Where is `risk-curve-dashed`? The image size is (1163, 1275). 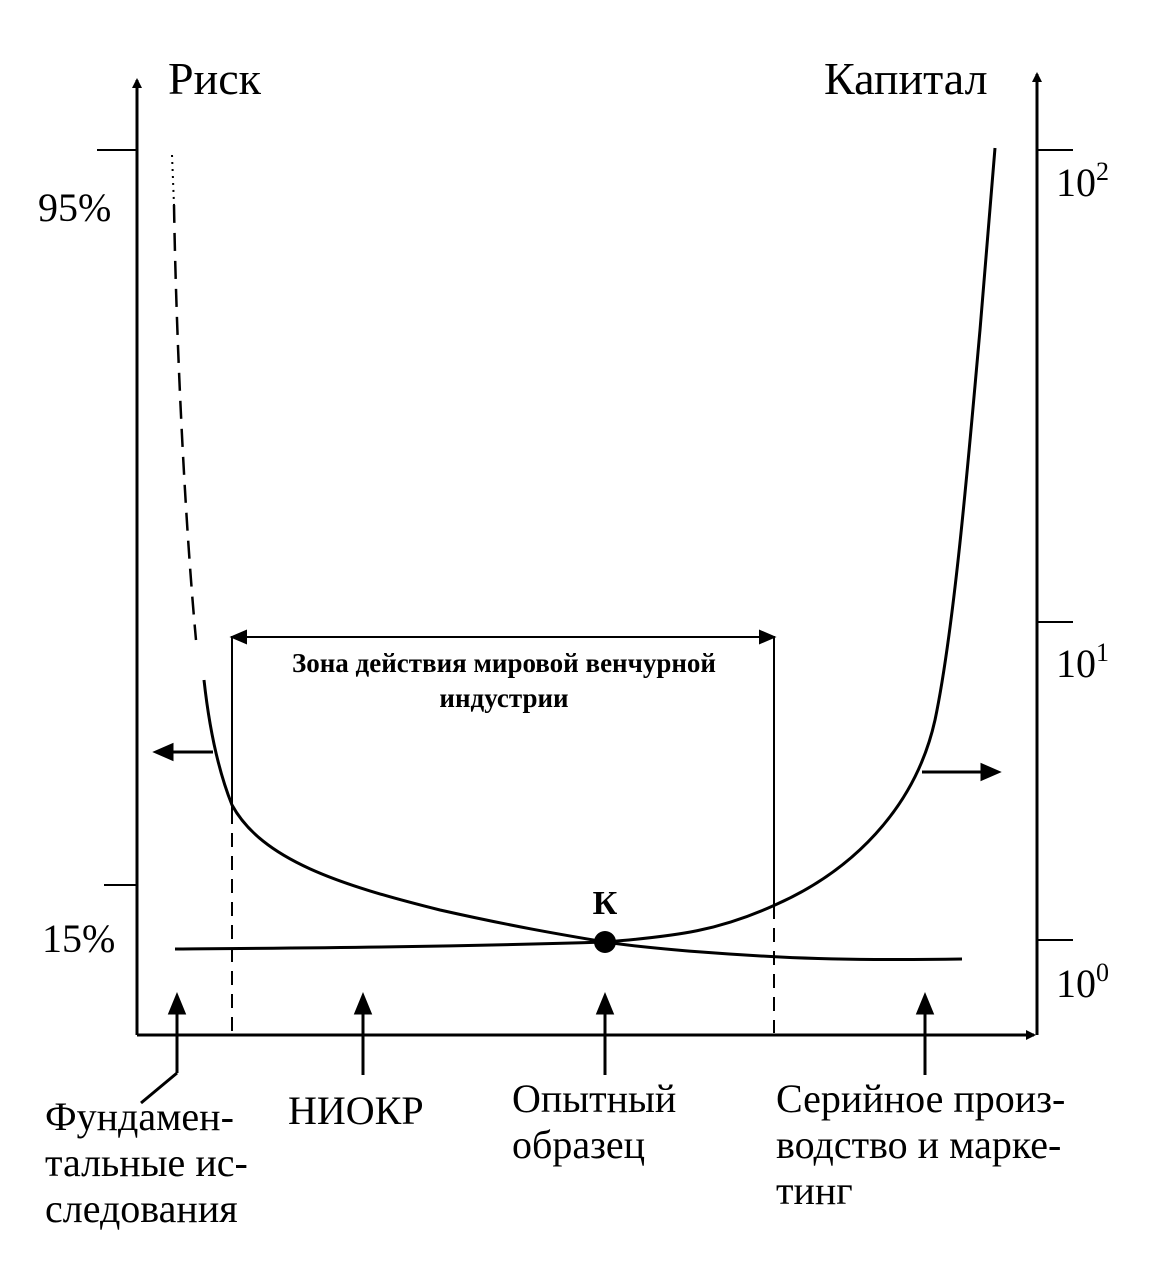
risk-curve-dashed is located at coordinates (185, 422).